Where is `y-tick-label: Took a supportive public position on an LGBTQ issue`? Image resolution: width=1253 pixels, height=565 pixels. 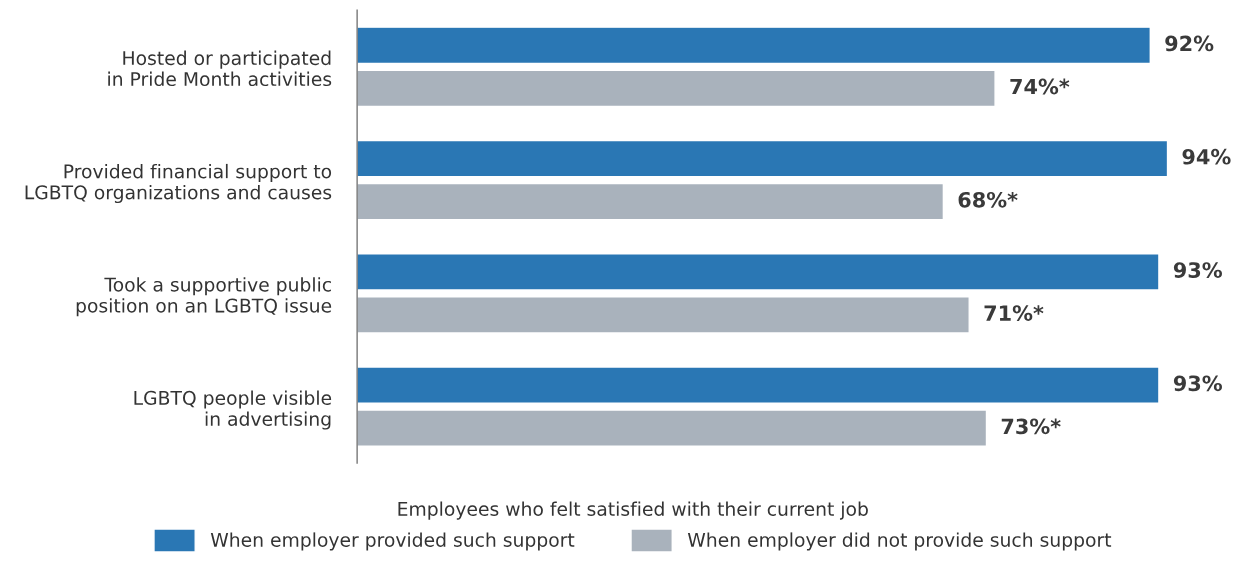
y-tick-label: Took a supportive public position on an LGBTQ issue is located at coordinates (204, 297).